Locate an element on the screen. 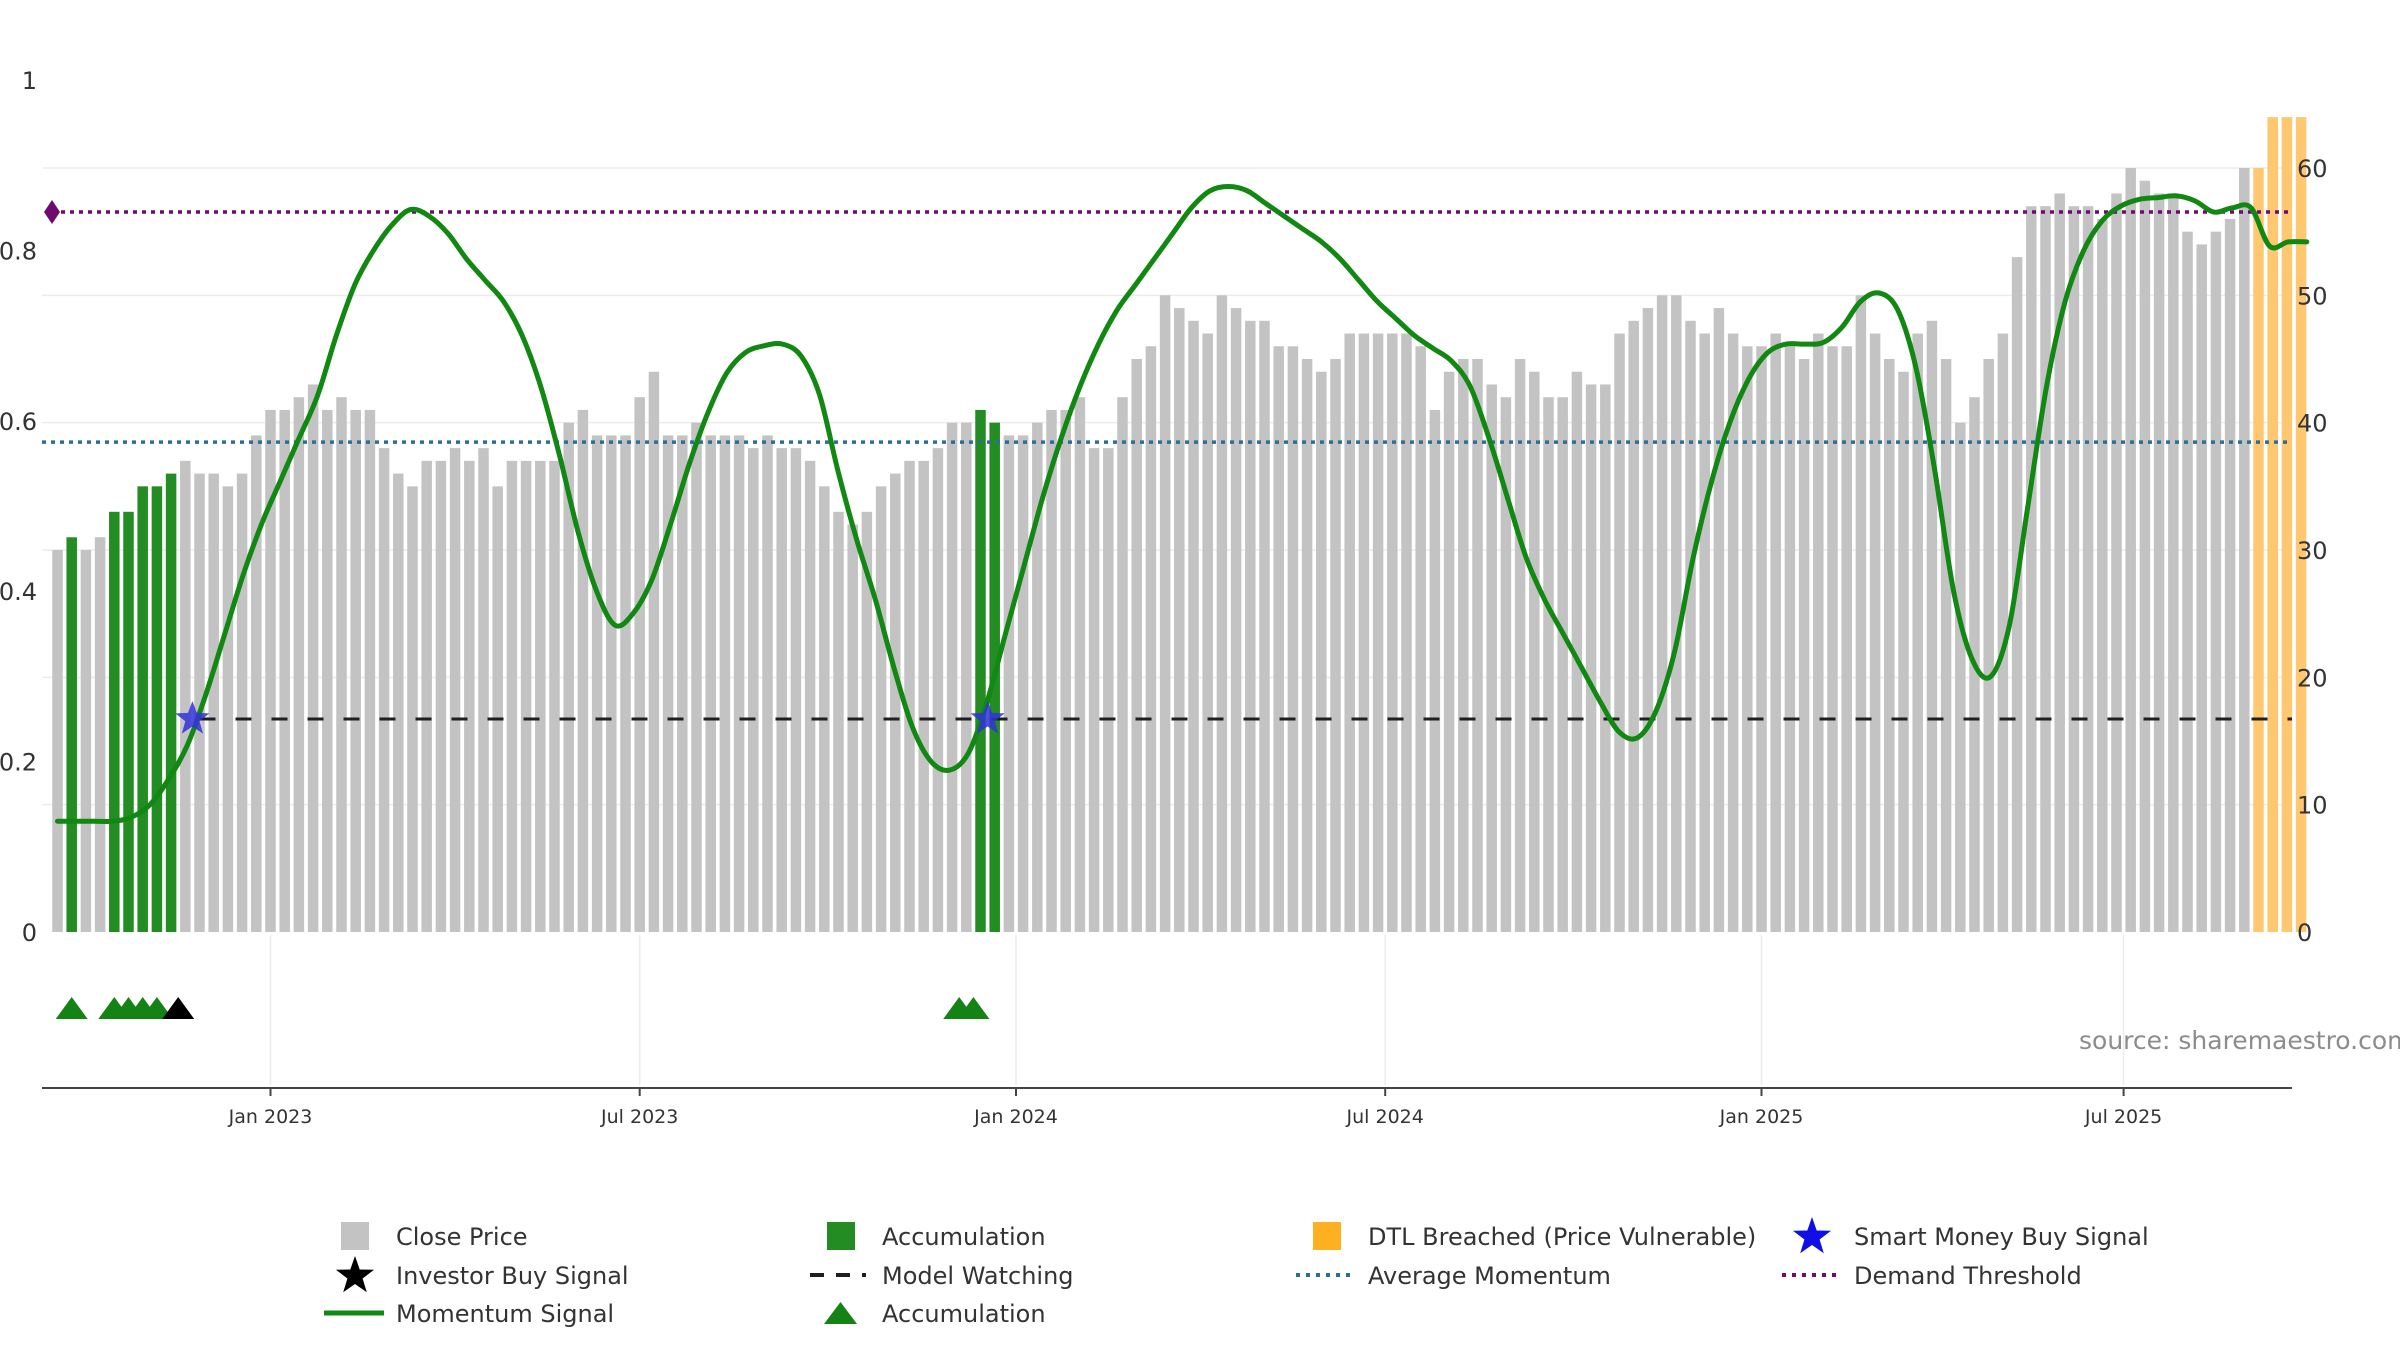 The height and width of the screenshot is (1350, 2400). legend-label-accumulation-marker: Accumulation is located at coordinates (964, 1314).